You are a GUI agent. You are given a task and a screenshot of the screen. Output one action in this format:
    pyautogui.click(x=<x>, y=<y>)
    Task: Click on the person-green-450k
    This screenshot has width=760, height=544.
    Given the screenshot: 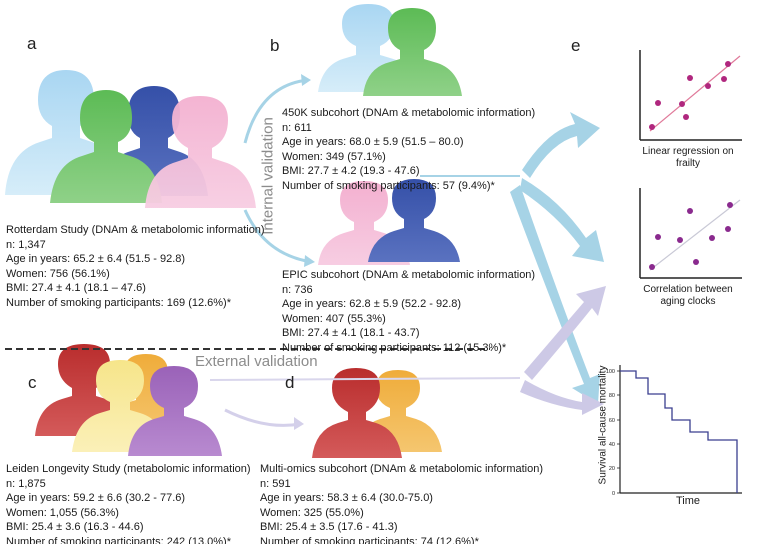 What is the action you would take?
    pyautogui.click(x=412, y=52)
    